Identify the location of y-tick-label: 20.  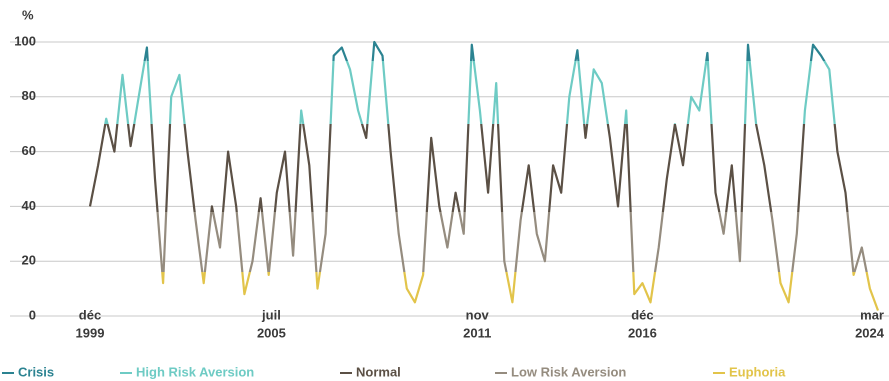
(29, 260).